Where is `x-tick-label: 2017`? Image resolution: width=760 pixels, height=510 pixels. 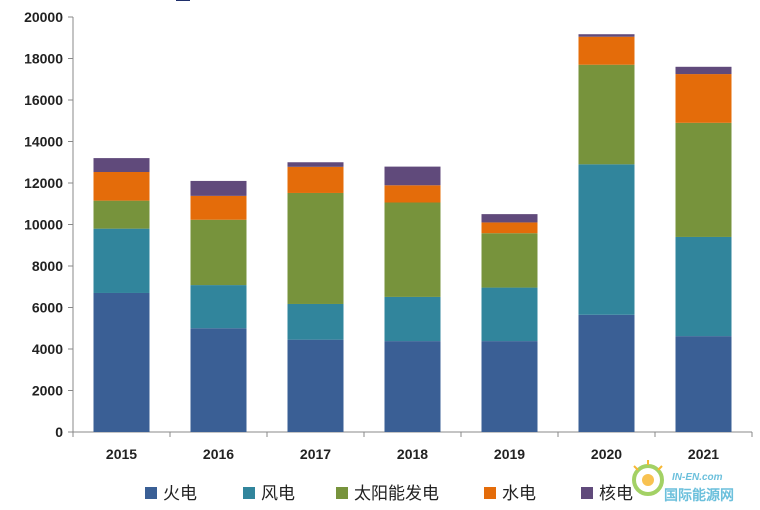
x-tick-label: 2017 is located at coordinates (315, 454).